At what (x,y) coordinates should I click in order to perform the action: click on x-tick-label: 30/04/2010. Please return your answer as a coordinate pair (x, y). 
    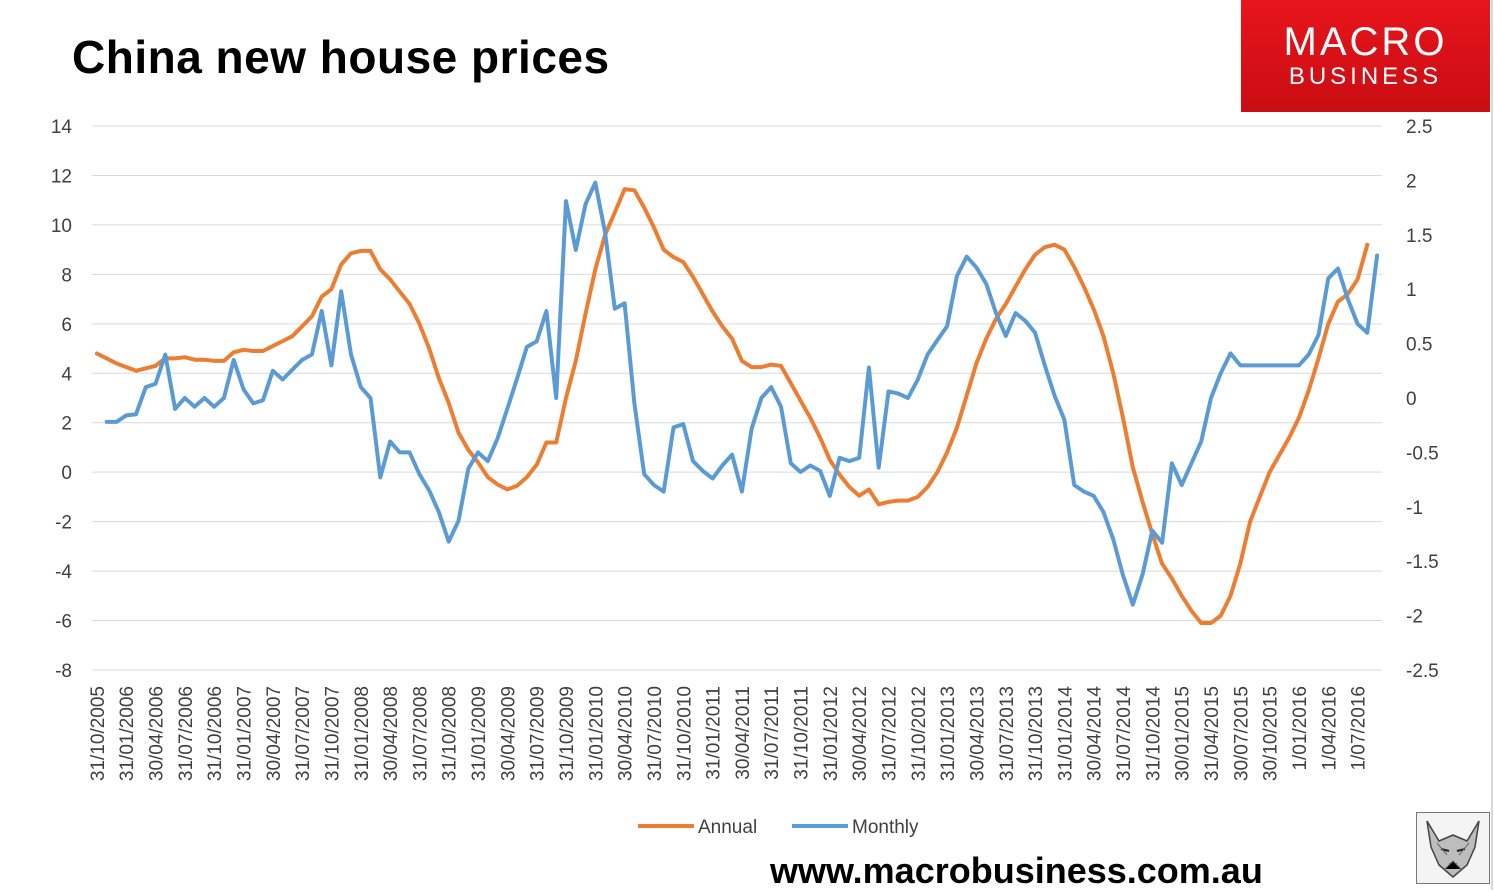
    Looking at the image, I should click on (626, 733).